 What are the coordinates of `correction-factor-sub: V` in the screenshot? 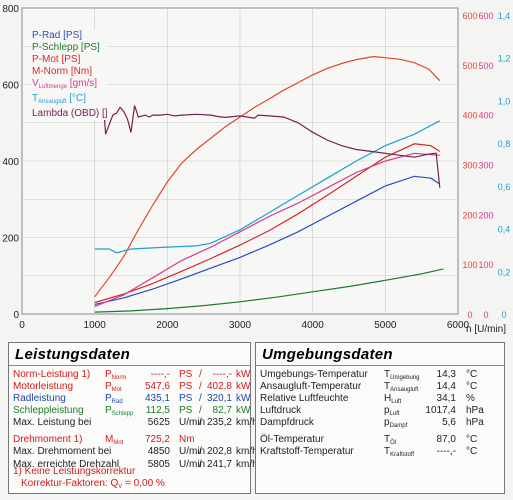 It's located at (120, 487).